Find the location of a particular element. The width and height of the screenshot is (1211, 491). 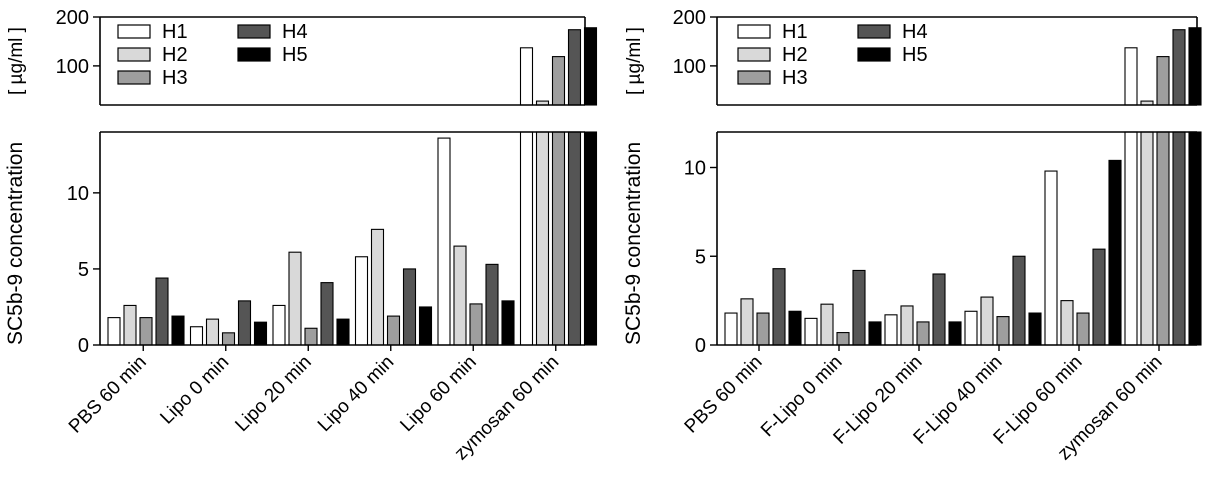

legend-swatch-h3 is located at coordinates (754, 77).